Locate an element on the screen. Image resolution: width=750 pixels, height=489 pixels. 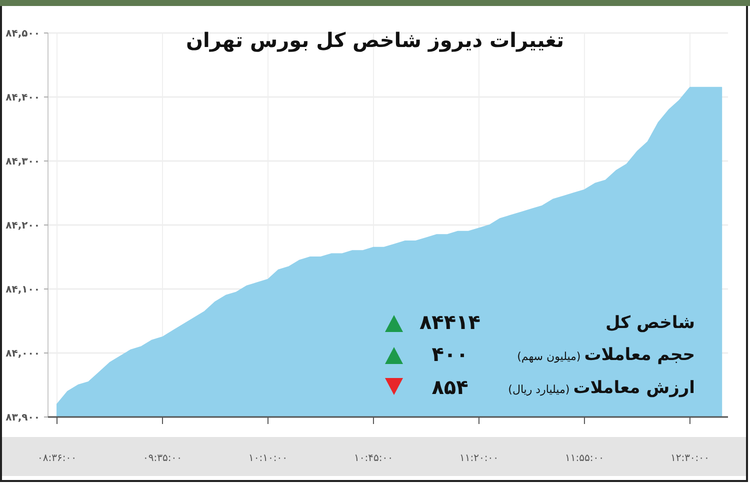
y-tick-label: ۸۴,۴۰۰ is located at coordinates (23, 98).